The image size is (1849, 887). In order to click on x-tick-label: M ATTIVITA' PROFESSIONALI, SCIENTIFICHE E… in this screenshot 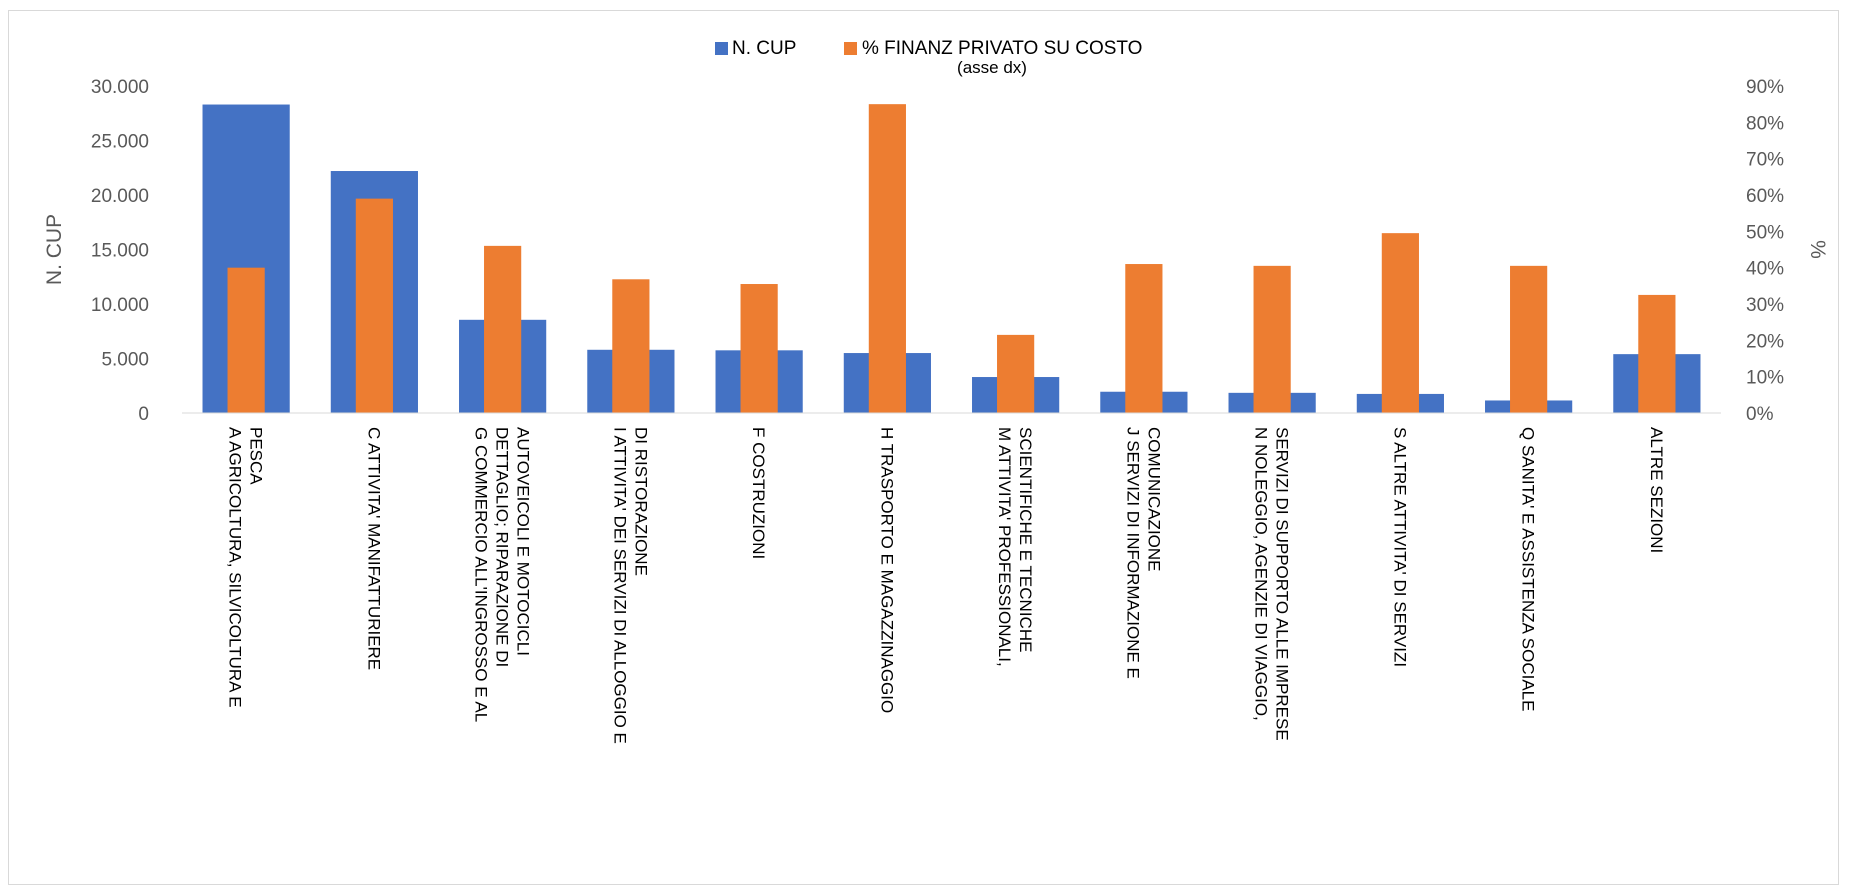, I will do `click(1015, 547)`.